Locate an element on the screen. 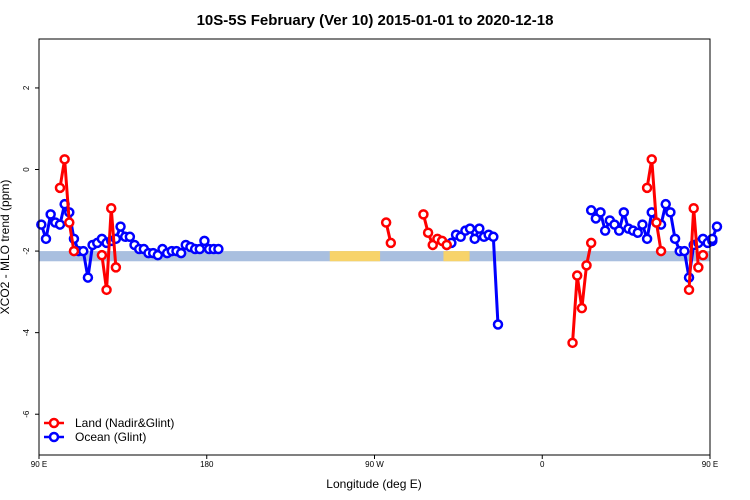  x-tick-label: 90 W is located at coordinates (374, 464).